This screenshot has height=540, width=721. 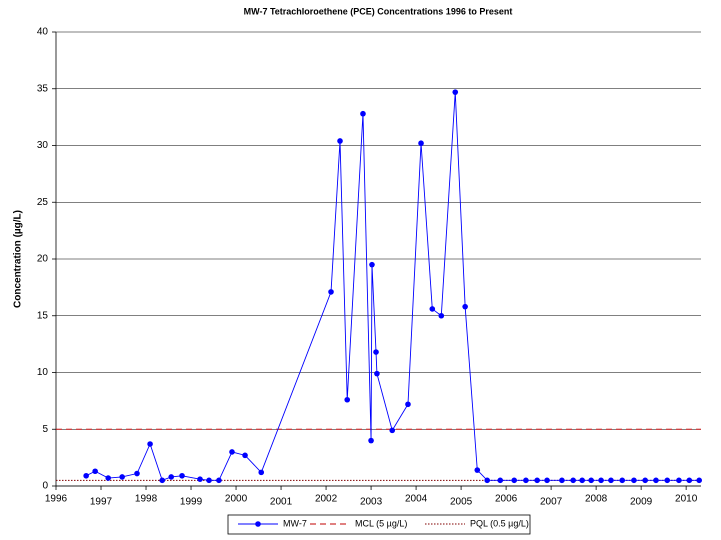 I want to click on x-tick-label: 2007, so click(x=551, y=502).